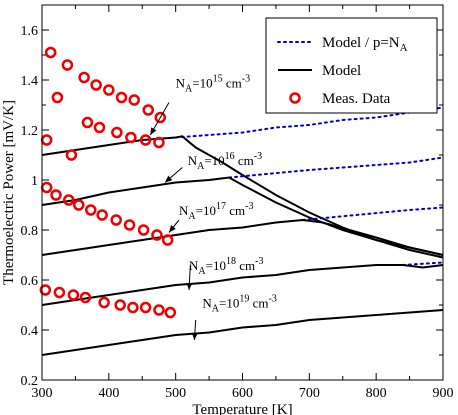  What do you see at coordinates (404, 48) in the screenshot?
I see `legend-label-sub: A` at bounding box center [404, 48].